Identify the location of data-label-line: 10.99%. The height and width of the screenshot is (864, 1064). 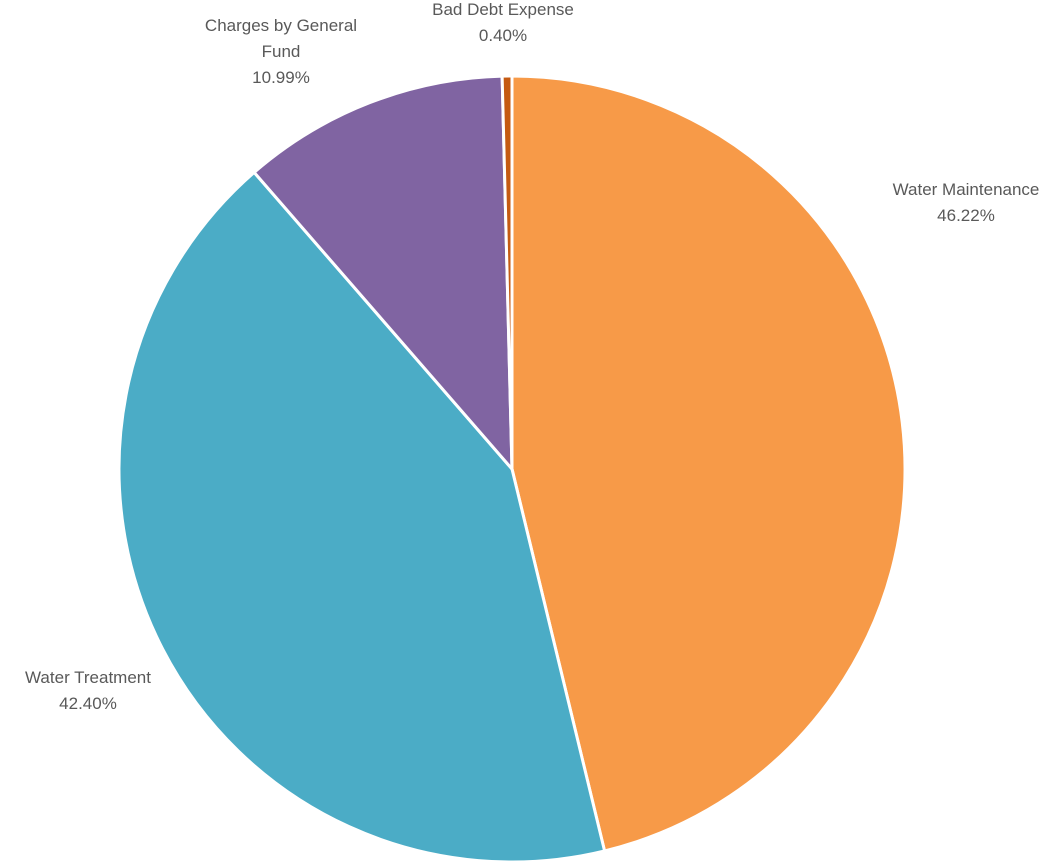
(281, 77).